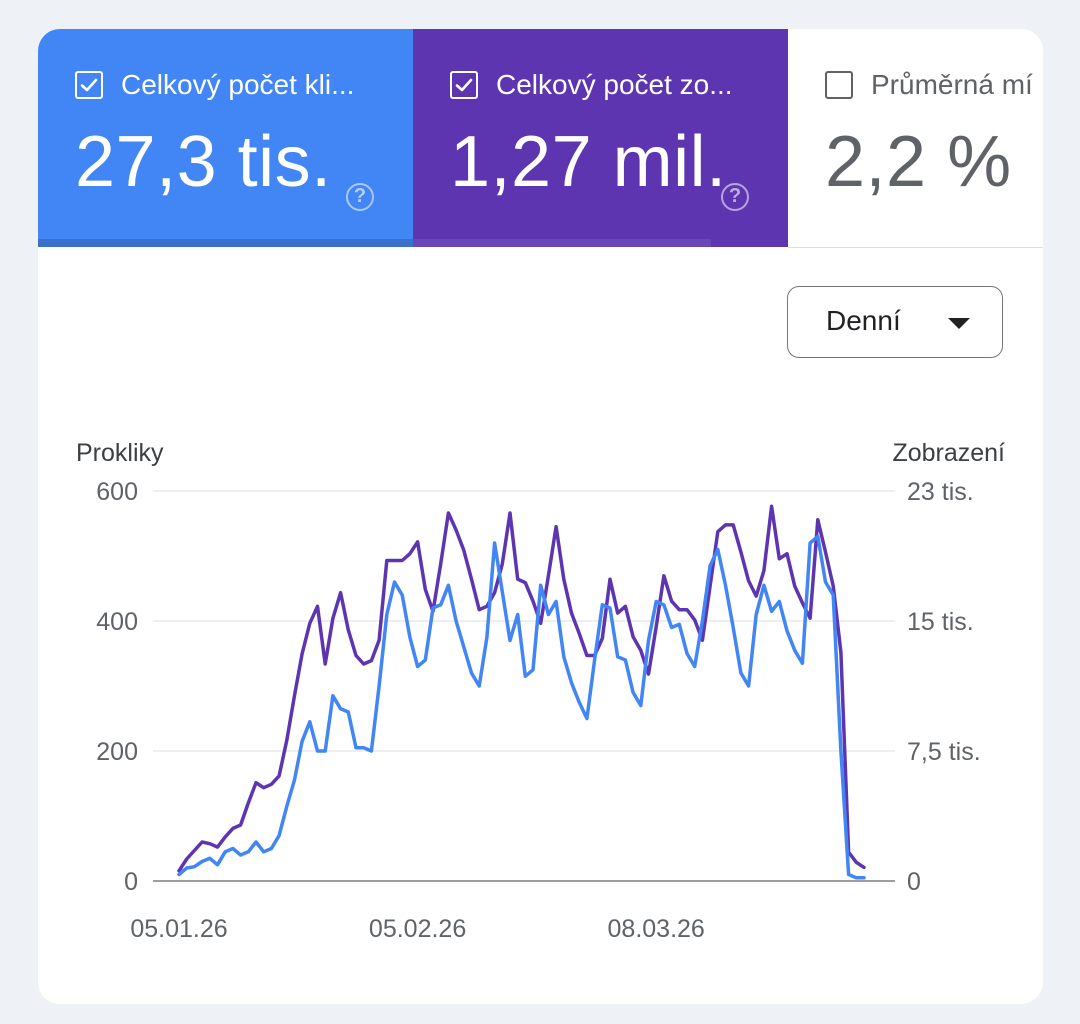  I want to click on left-tick-label: 600, so click(117, 492).